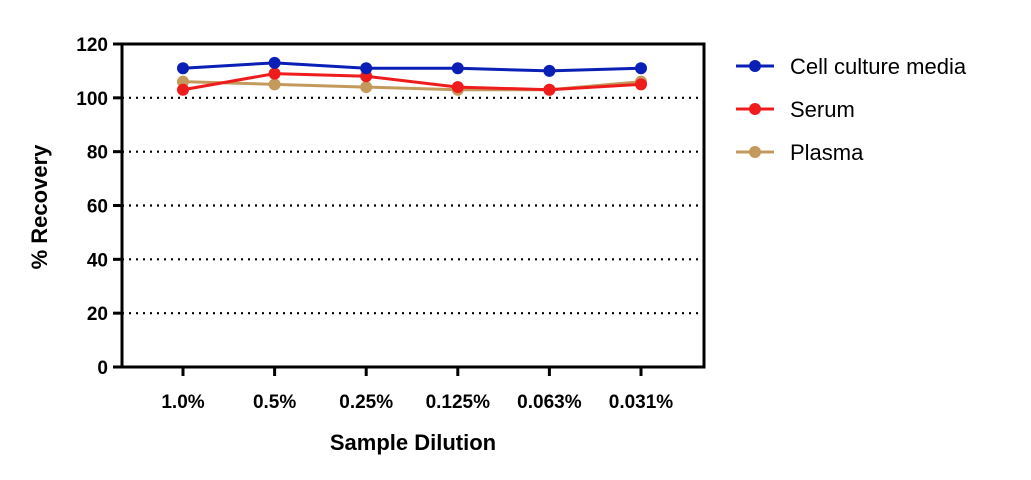  I want to click on series-serum, so click(412, 81).